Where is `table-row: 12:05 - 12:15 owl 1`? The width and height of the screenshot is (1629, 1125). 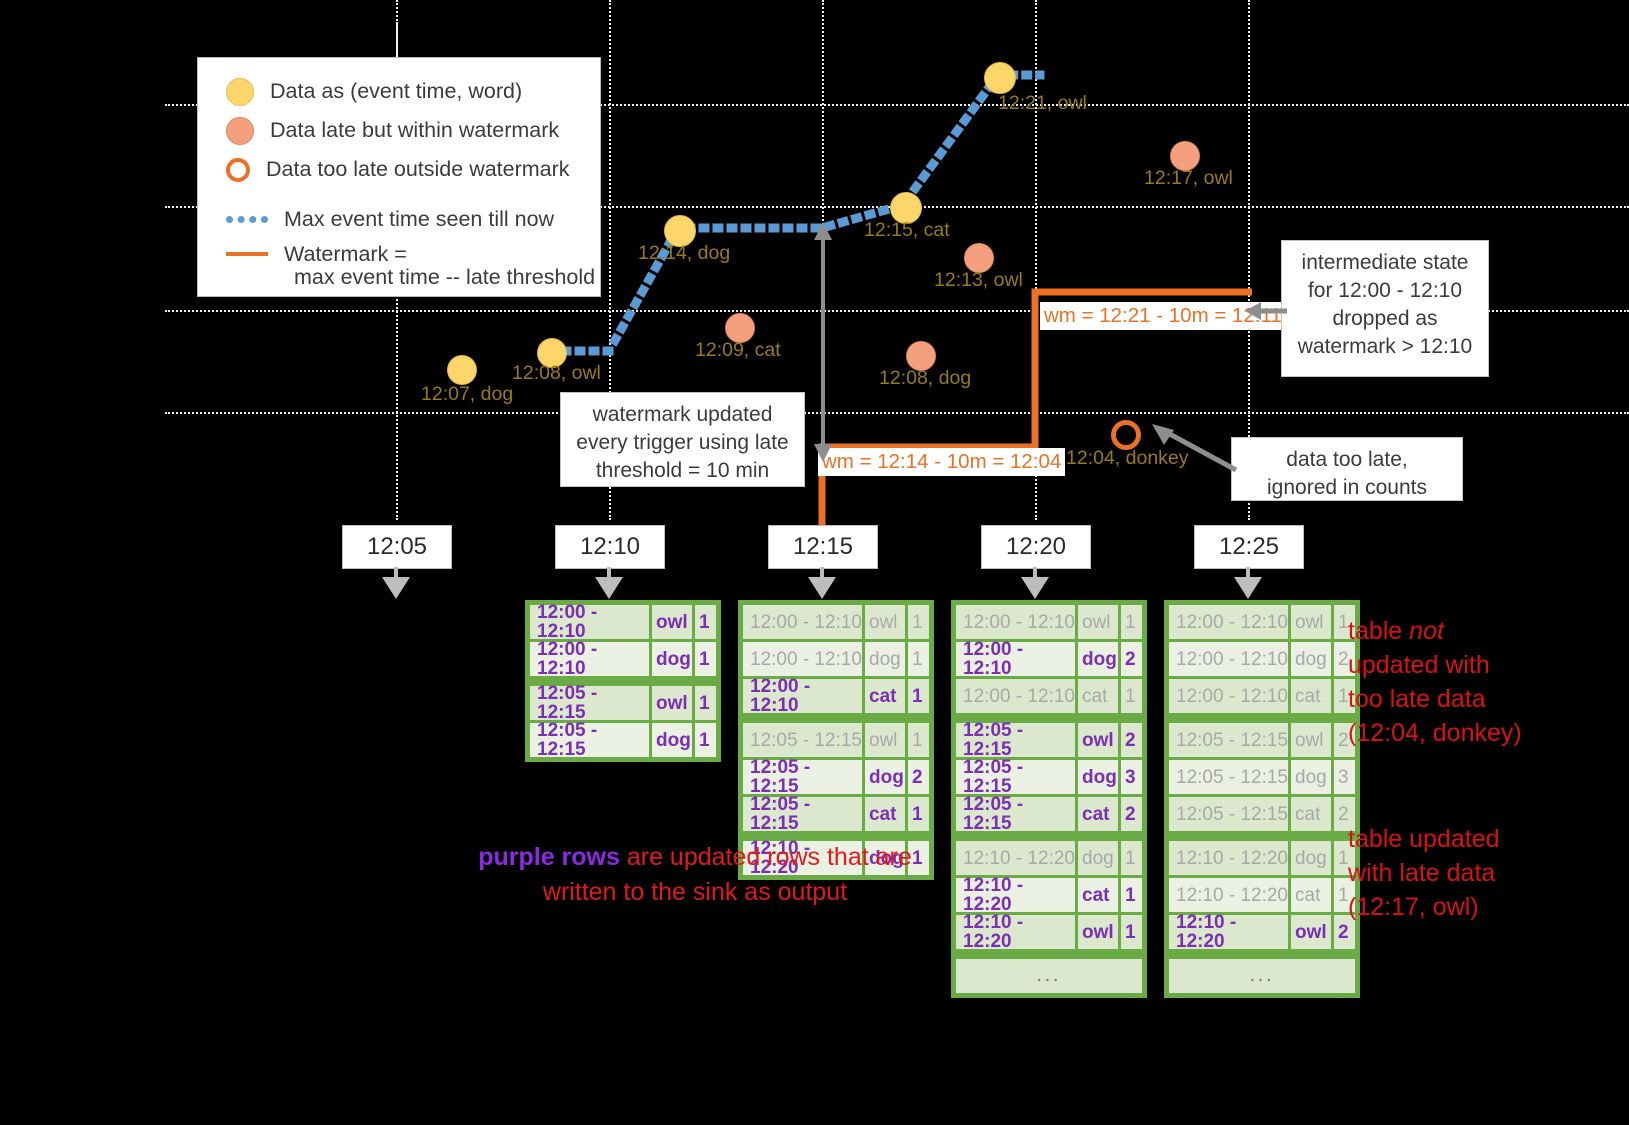 table-row: 12:05 - 12:15 owl 1 is located at coordinates (836, 740).